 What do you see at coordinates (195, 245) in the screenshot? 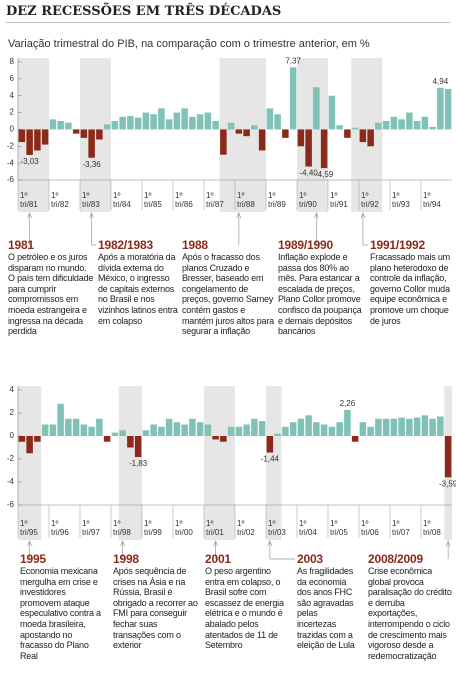
I see `annotation-year: 1988` at bounding box center [195, 245].